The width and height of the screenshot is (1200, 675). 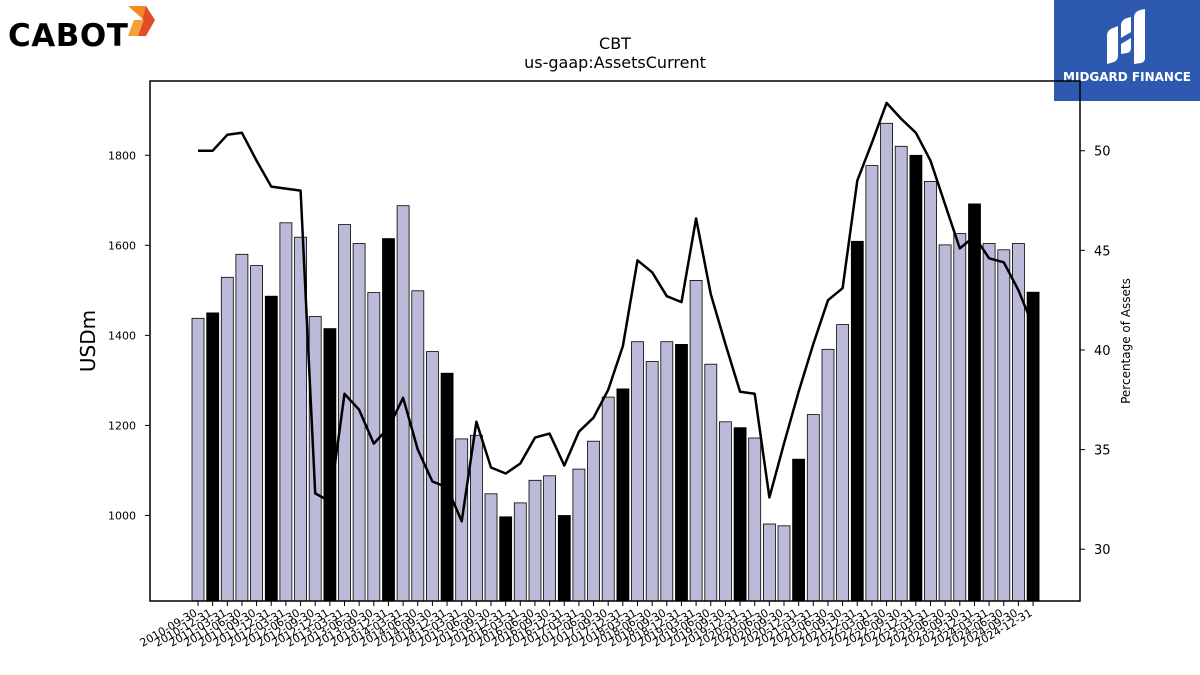 I want to click on y2-tick-label: 40, so click(x=1102, y=351).